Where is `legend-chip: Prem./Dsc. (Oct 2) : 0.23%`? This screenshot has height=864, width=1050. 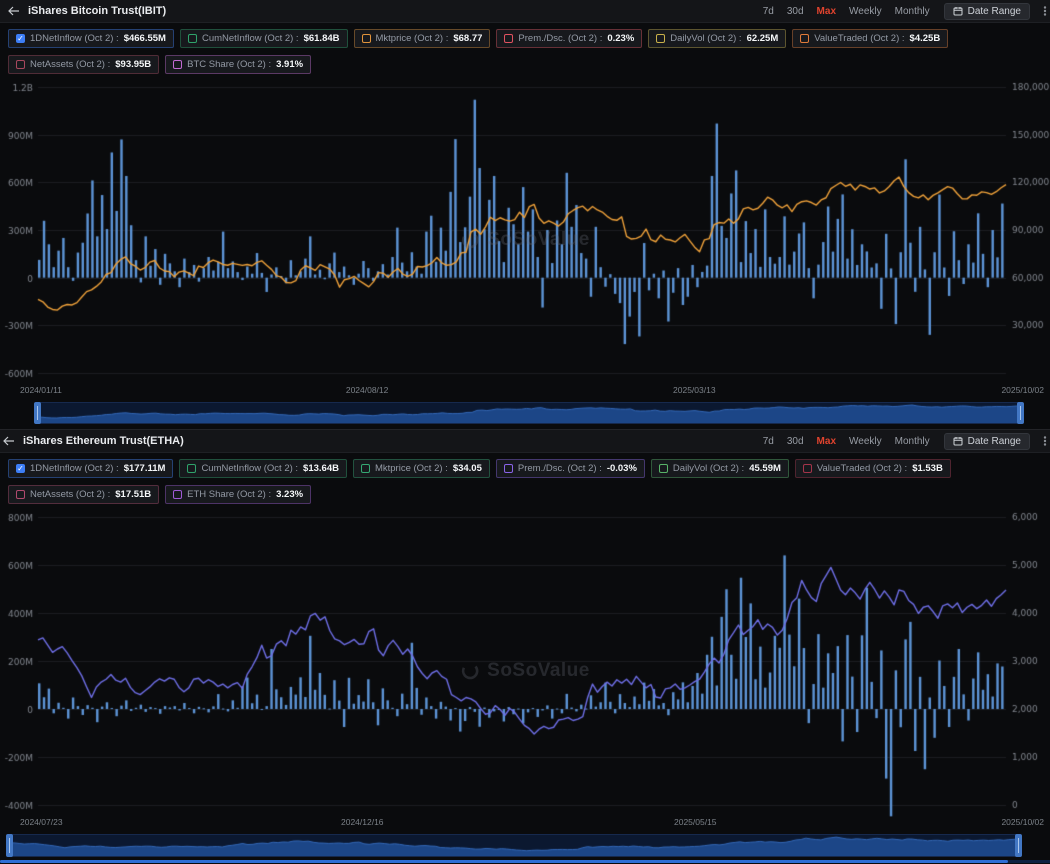 legend-chip: Prem./Dsc. (Oct 2) : 0.23% is located at coordinates (569, 38).